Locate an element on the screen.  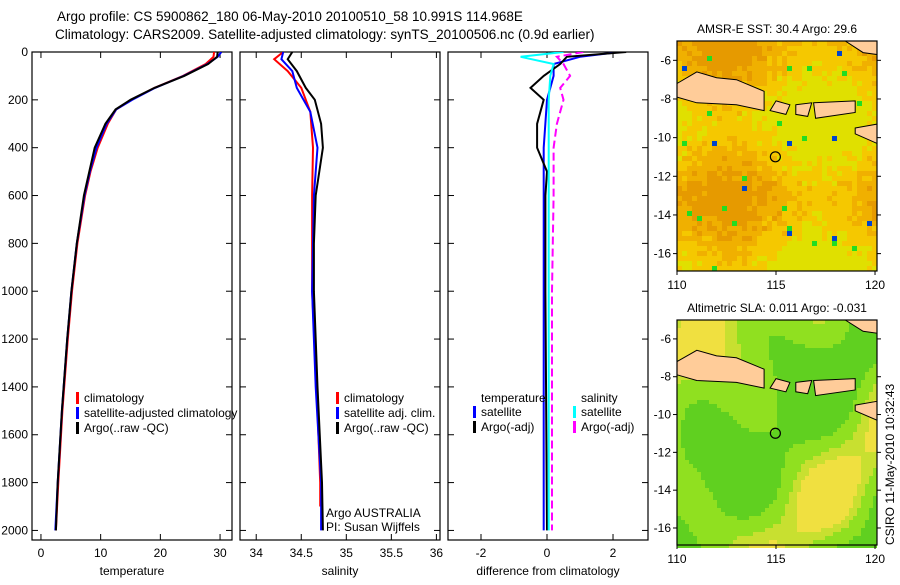
x-tick-label: 35.5 is located at coordinates (392, 553).